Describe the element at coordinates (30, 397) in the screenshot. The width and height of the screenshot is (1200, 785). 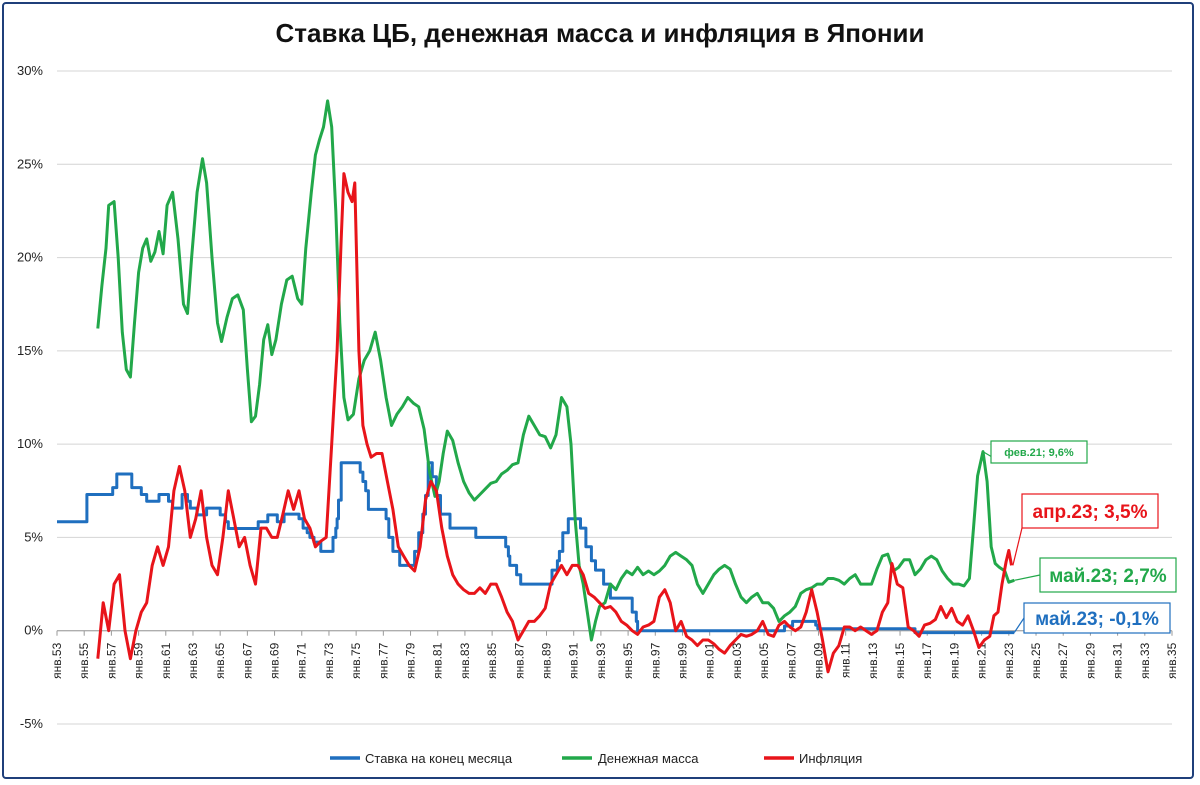
I see `y-axis-ticks: -5% 0% 5% 10% 15% 20% 25% 30%` at that location.